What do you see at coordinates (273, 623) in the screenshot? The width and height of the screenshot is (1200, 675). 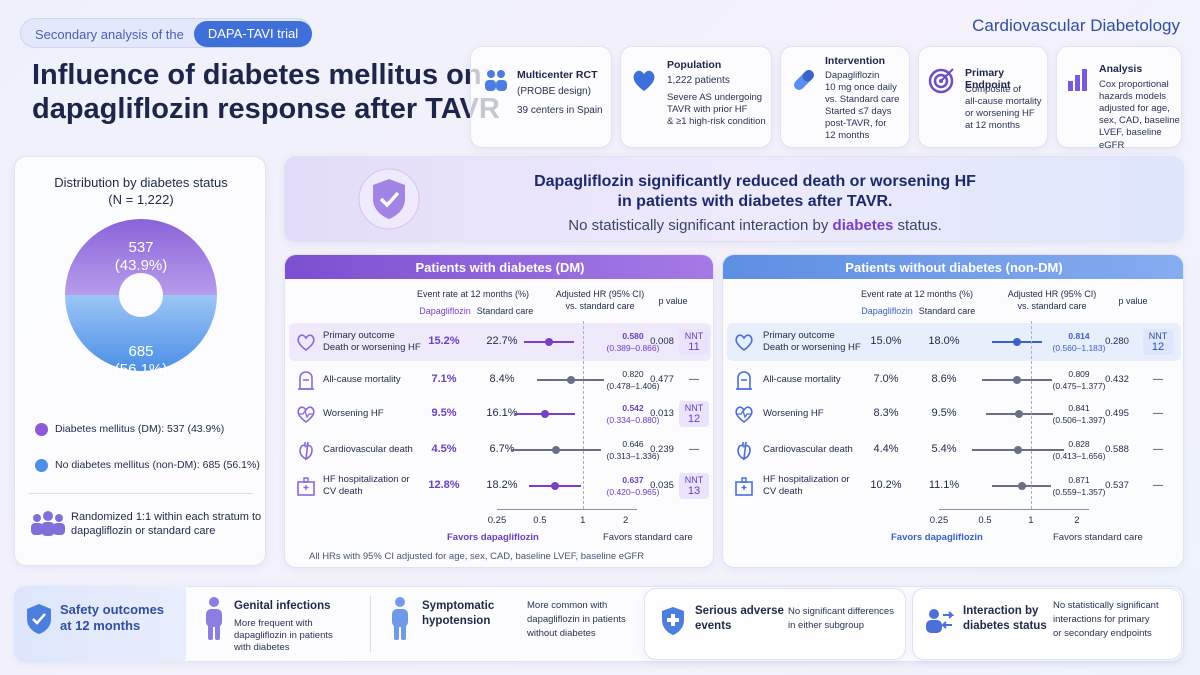 I see `safety-desc: More frequent with` at bounding box center [273, 623].